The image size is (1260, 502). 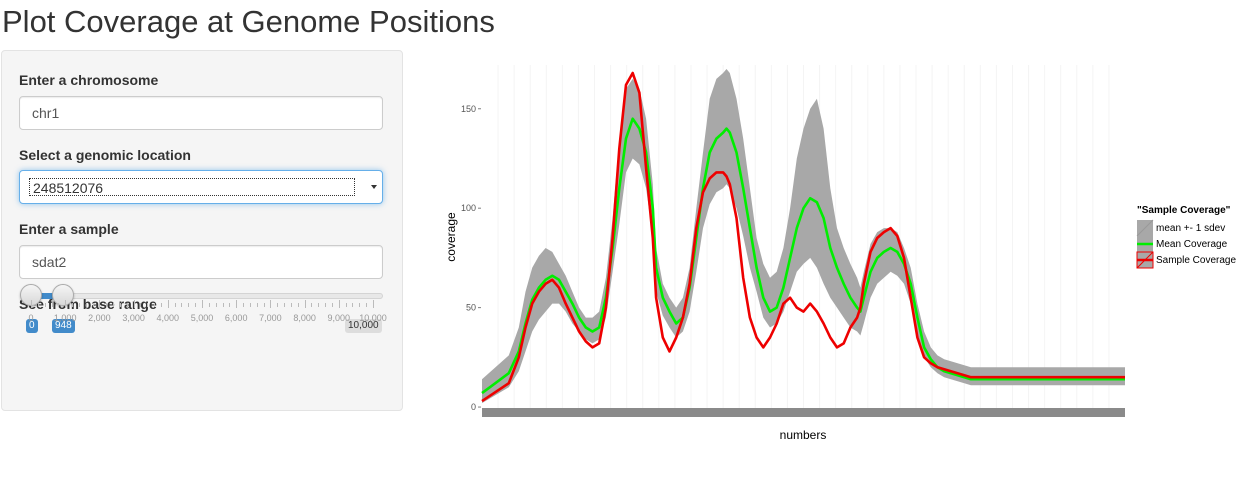 I want to click on y-axis-tick-label: 0, so click(x=473, y=407).